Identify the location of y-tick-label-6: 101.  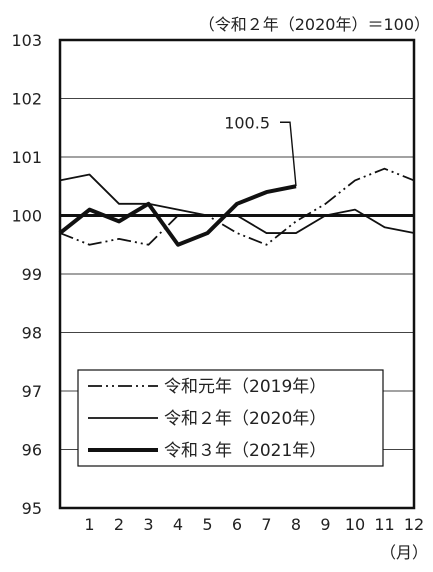
(26, 157).